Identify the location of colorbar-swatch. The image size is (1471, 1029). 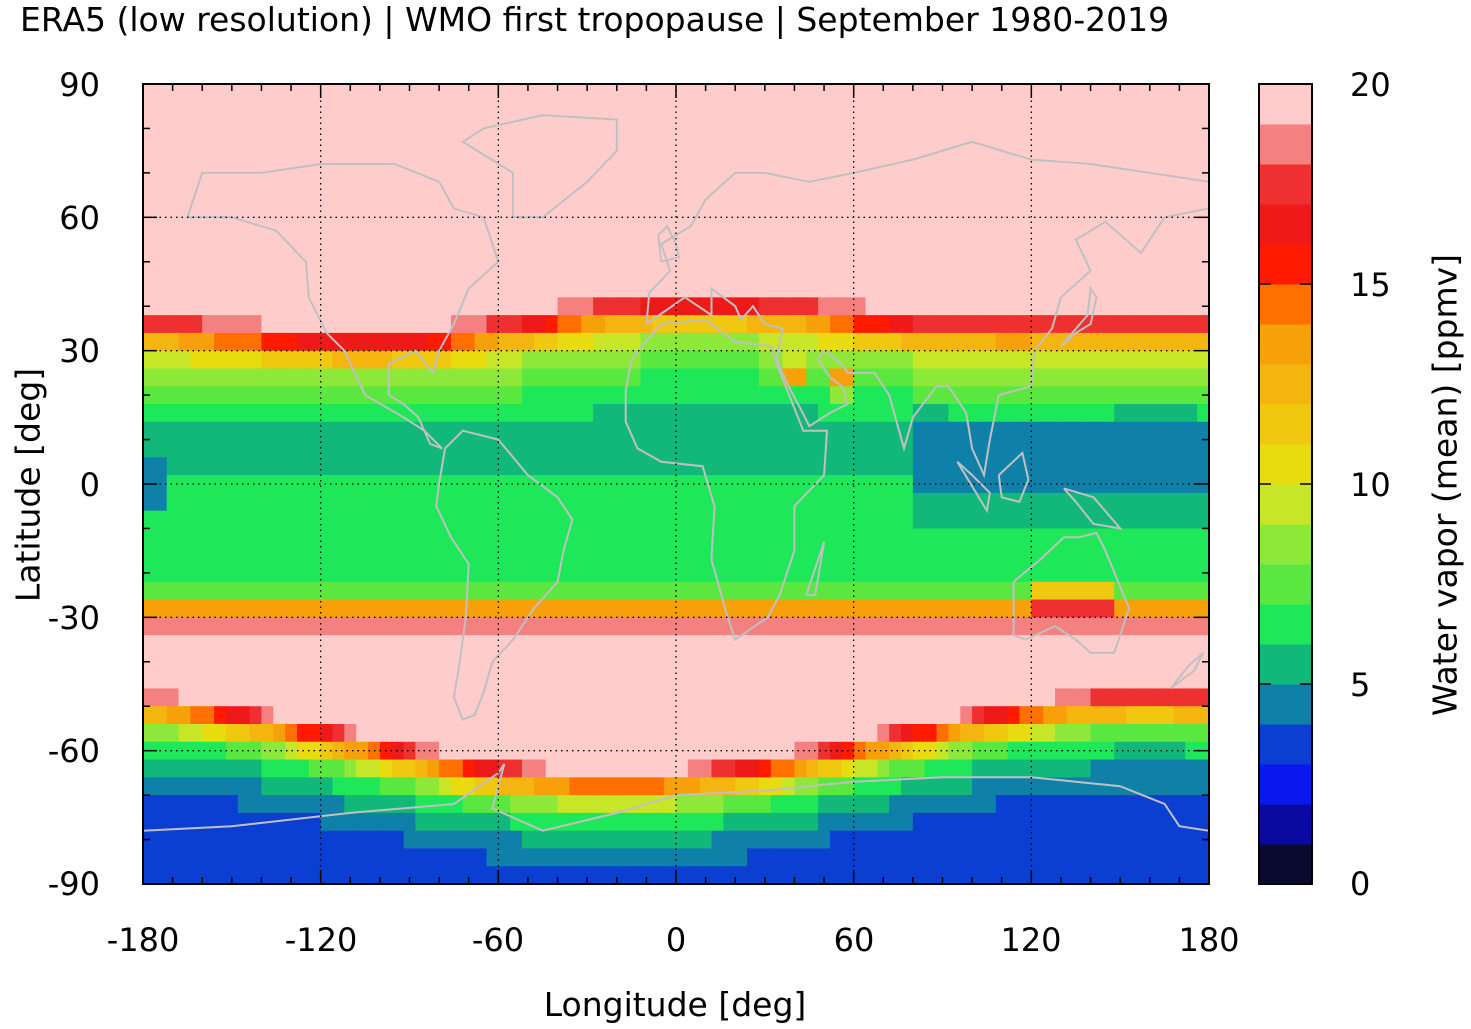
(1285, 784).